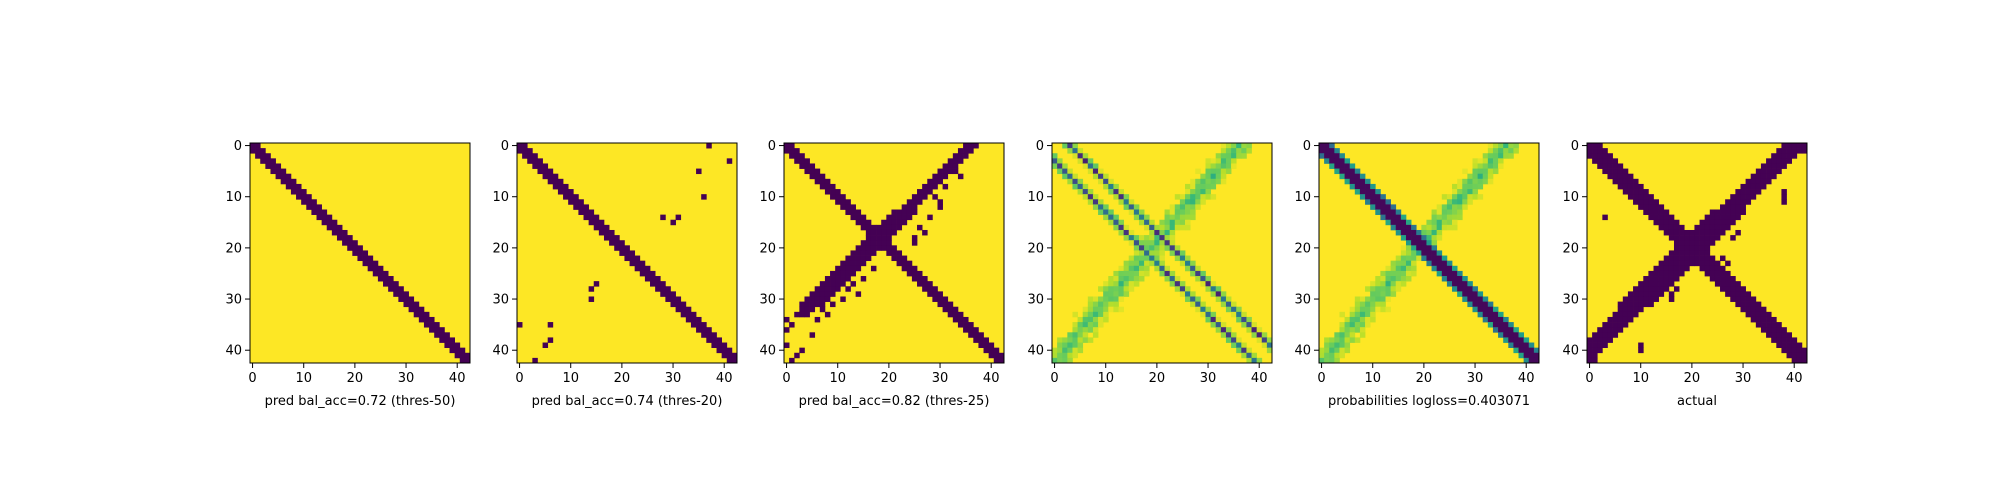 The image size is (2000, 500). I want to click on x-axis-label: pred bal_acc=0.72 (thres-50), so click(360, 401).